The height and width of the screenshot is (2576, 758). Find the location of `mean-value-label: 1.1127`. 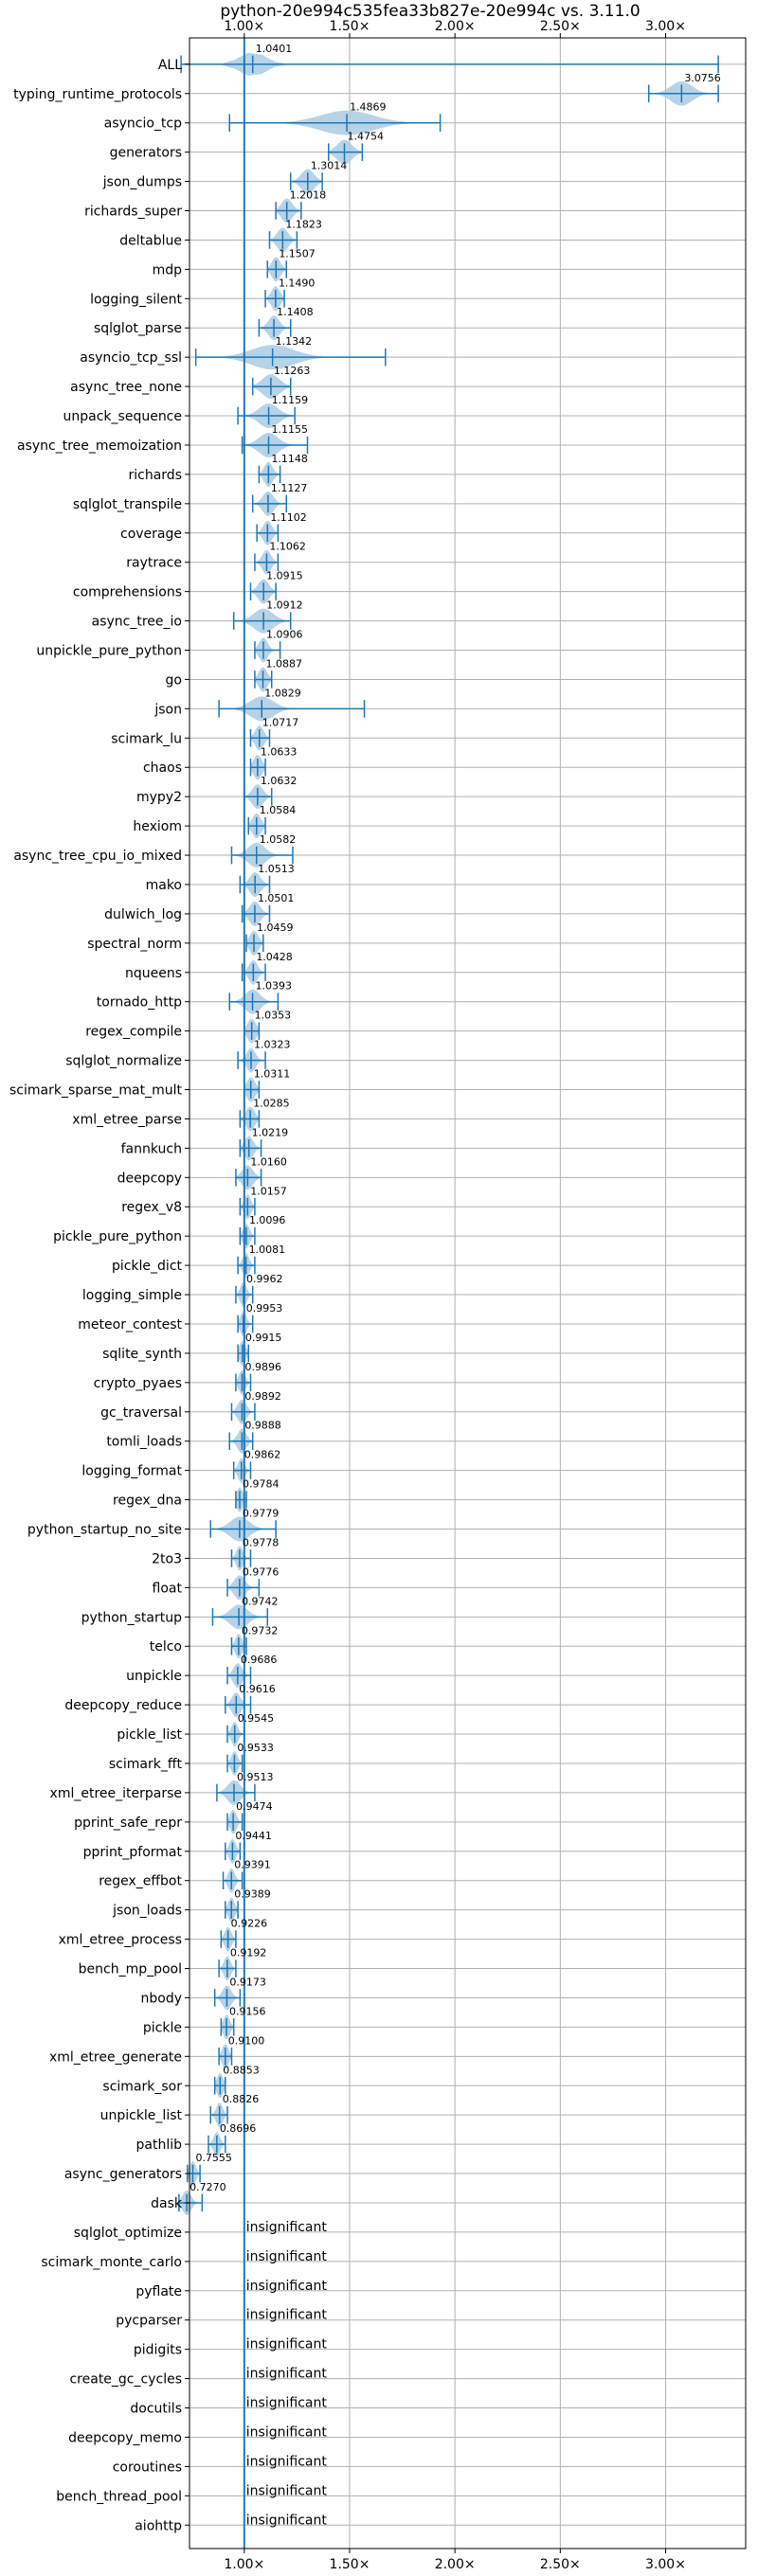

mean-value-label: 1.1127 is located at coordinates (289, 488).